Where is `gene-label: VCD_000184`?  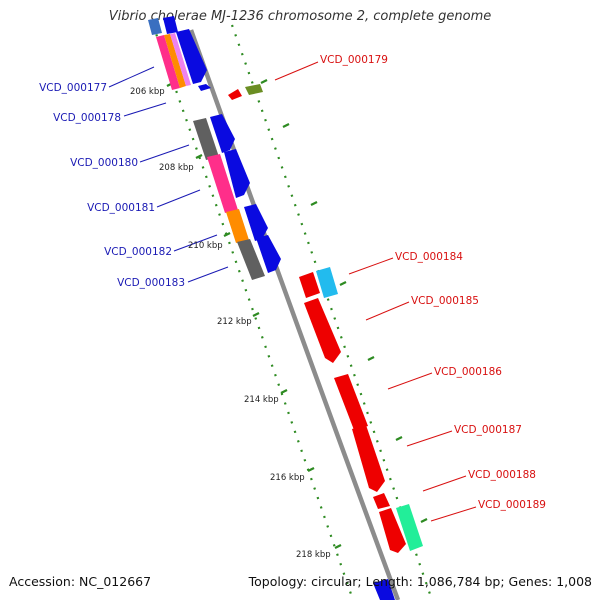 gene-label: VCD_000184 is located at coordinates (429, 257).